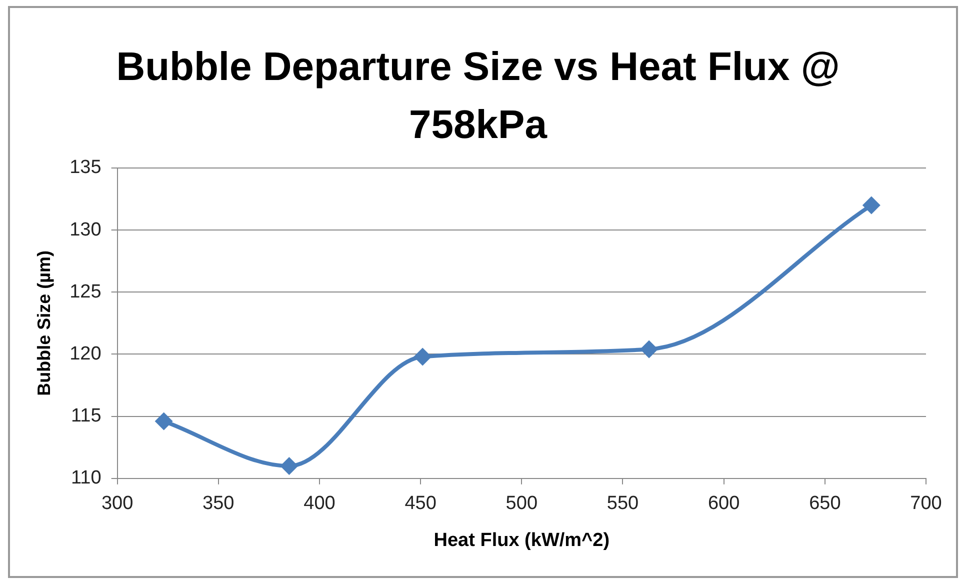  I want to click on y-tick-label: 125, so click(86, 291).